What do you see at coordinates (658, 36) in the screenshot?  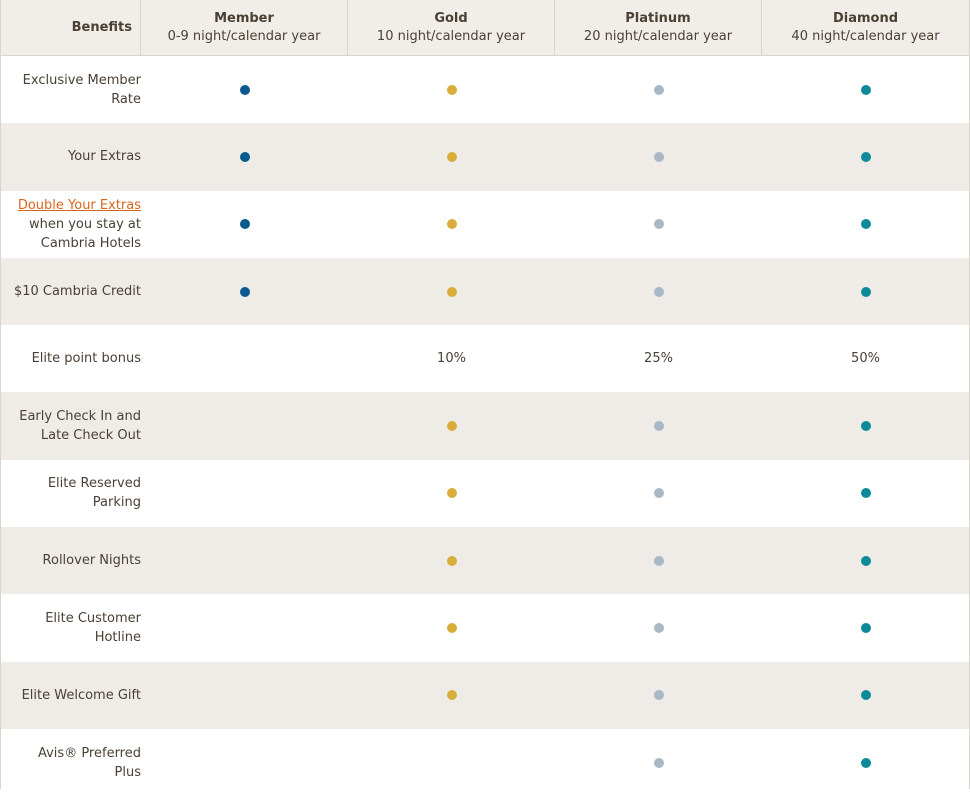 I see `tier-nights: 20 night/calendar year` at bounding box center [658, 36].